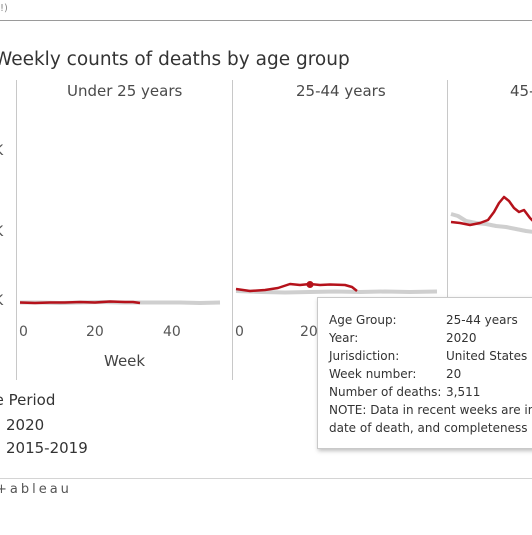 The width and height of the screenshot is (532, 535). I want to click on pane-divider-middle, so click(232, 230).